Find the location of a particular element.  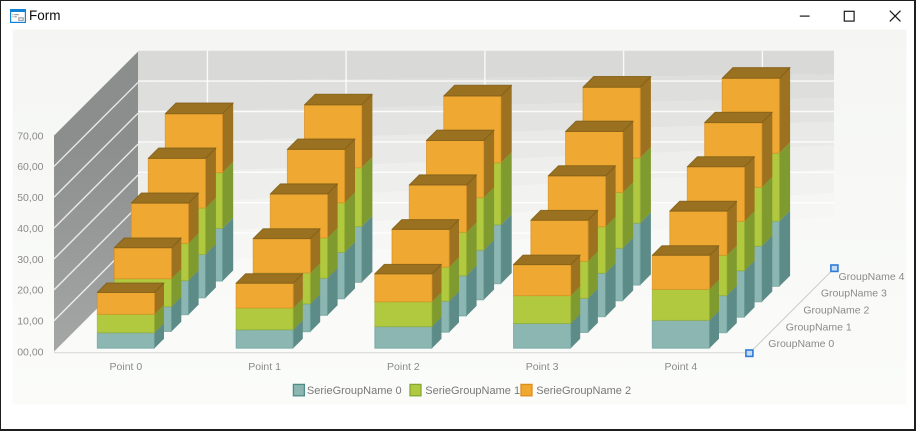

svg-text: 20,00 is located at coordinates (30, 291).